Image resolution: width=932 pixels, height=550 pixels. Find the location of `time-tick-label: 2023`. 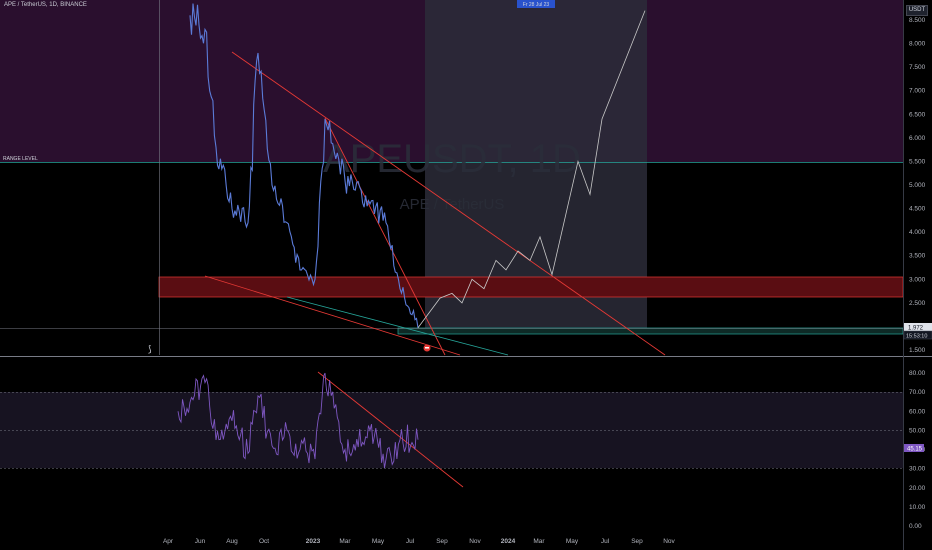

time-tick-label: 2023 is located at coordinates (313, 541).